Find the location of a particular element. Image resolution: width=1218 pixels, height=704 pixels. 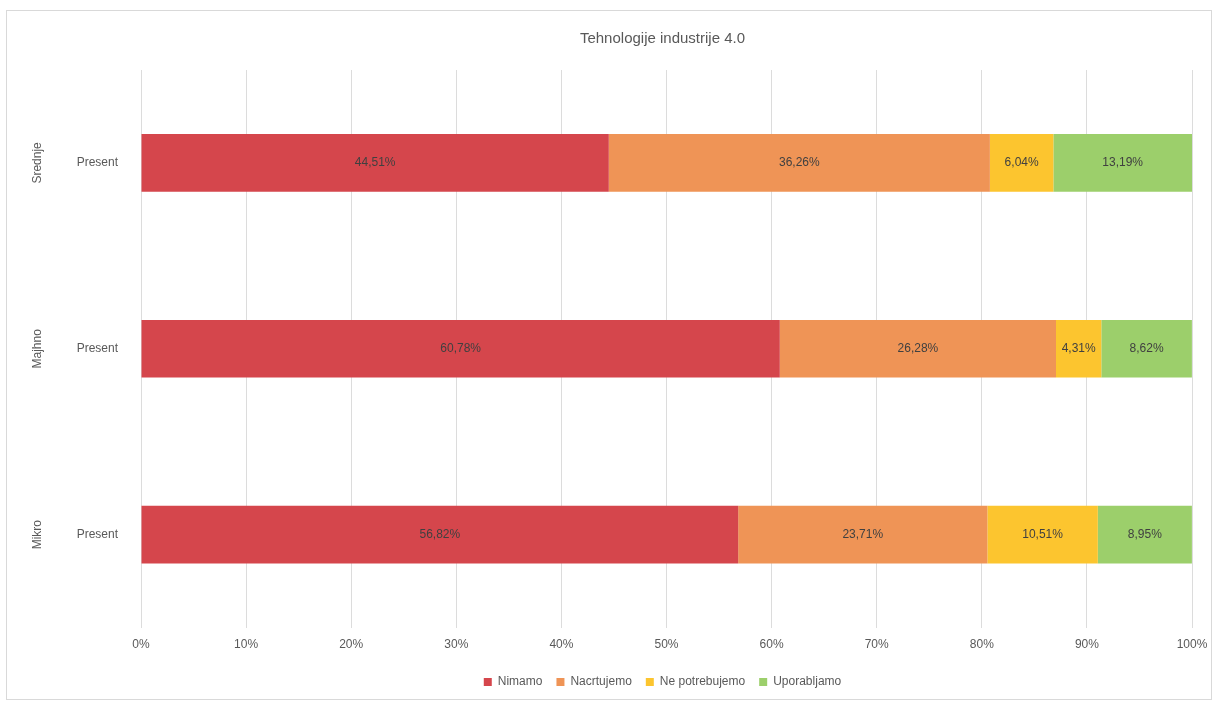

legend-label: Nacrtujemo is located at coordinates (601, 681).